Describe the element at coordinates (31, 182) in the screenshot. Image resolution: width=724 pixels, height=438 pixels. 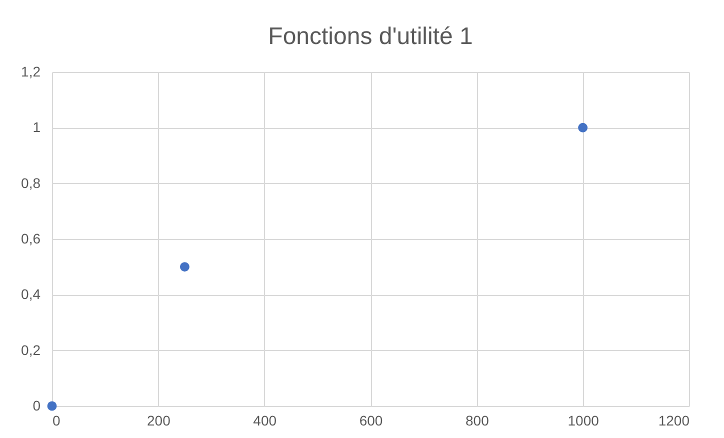
I see `y-tick-label: 0,8` at that location.